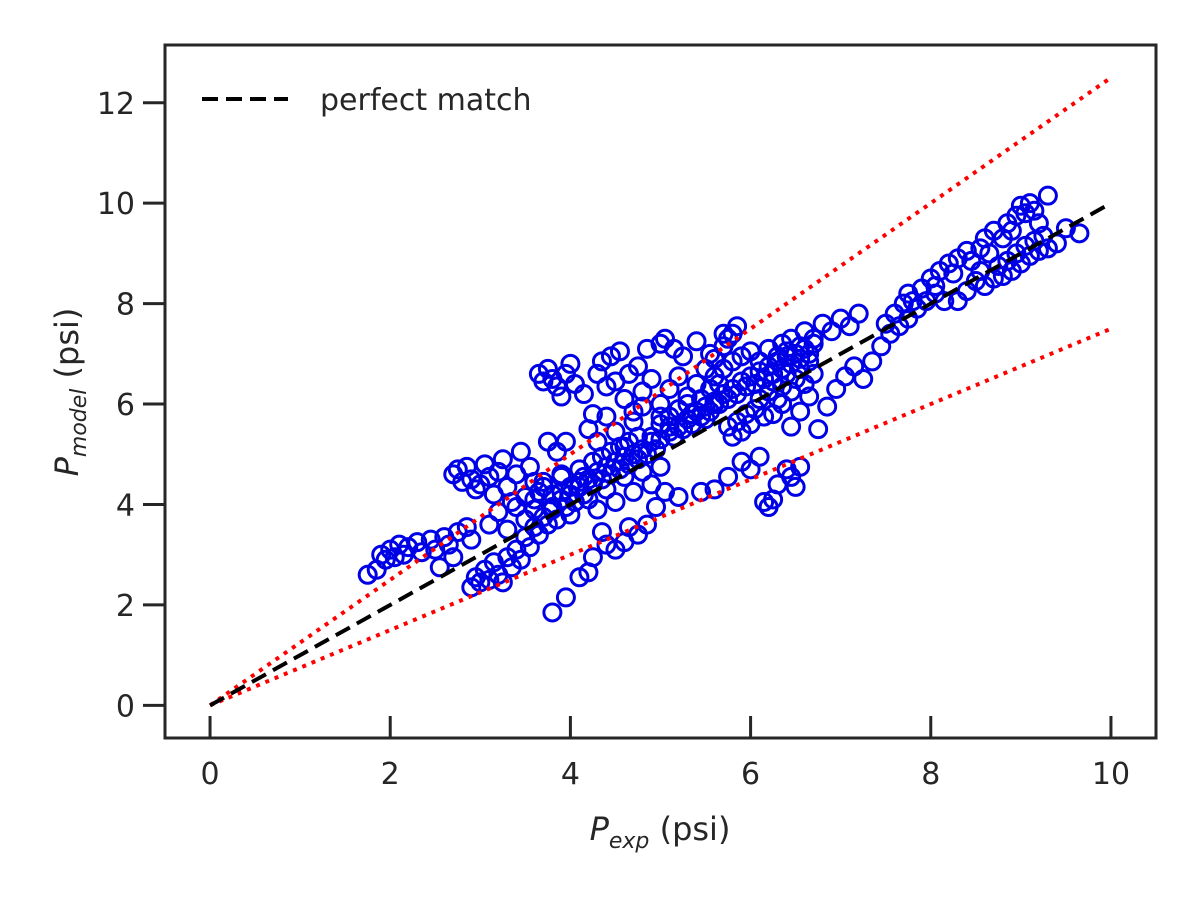  Describe the element at coordinates (125, 706) in the screenshot. I see `y-tick-label: 0` at that location.